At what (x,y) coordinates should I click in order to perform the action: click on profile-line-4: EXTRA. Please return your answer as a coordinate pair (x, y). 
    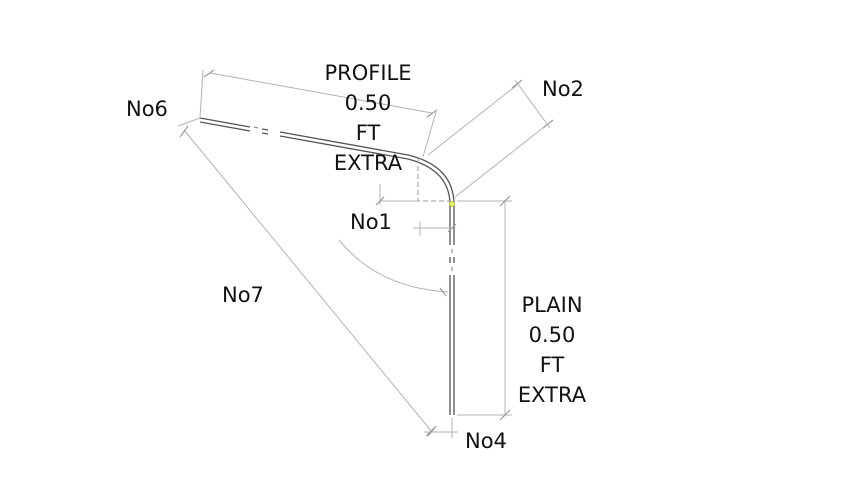
    Looking at the image, I should click on (368, 163).